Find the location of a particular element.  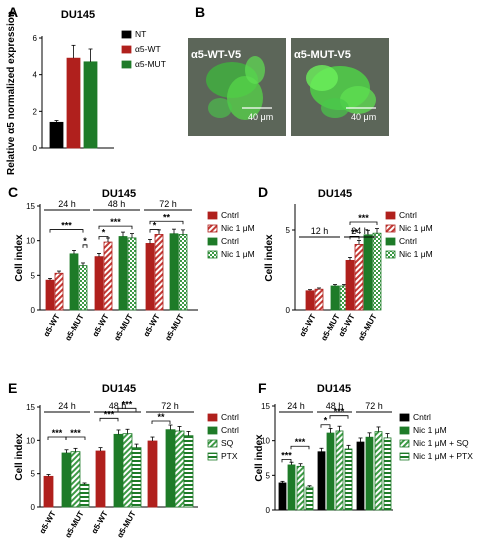

x-tick-label-5: α5-MUT is located at coordinates (174, 327).